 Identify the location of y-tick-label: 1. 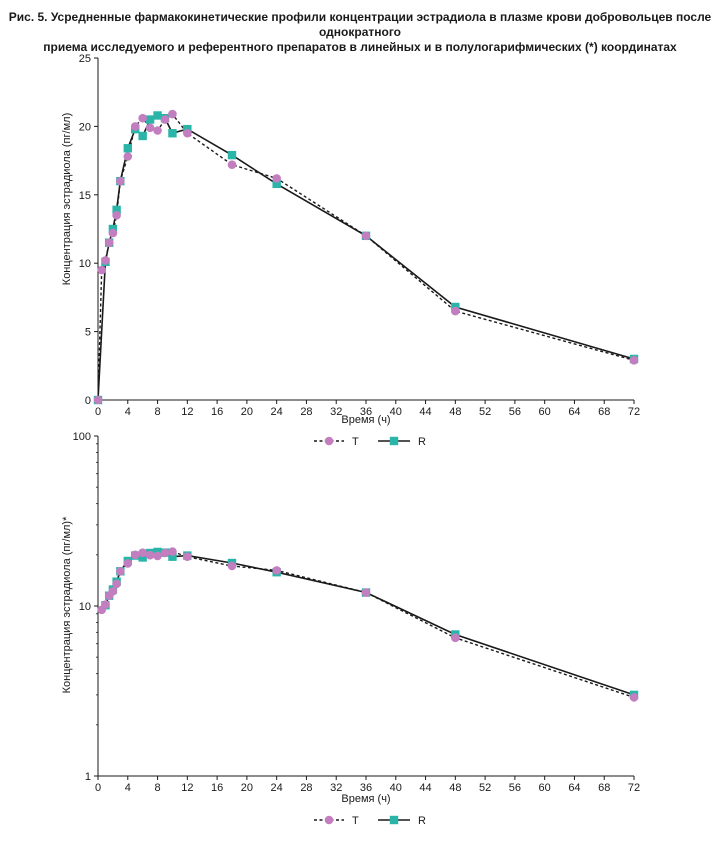
(88, 777).